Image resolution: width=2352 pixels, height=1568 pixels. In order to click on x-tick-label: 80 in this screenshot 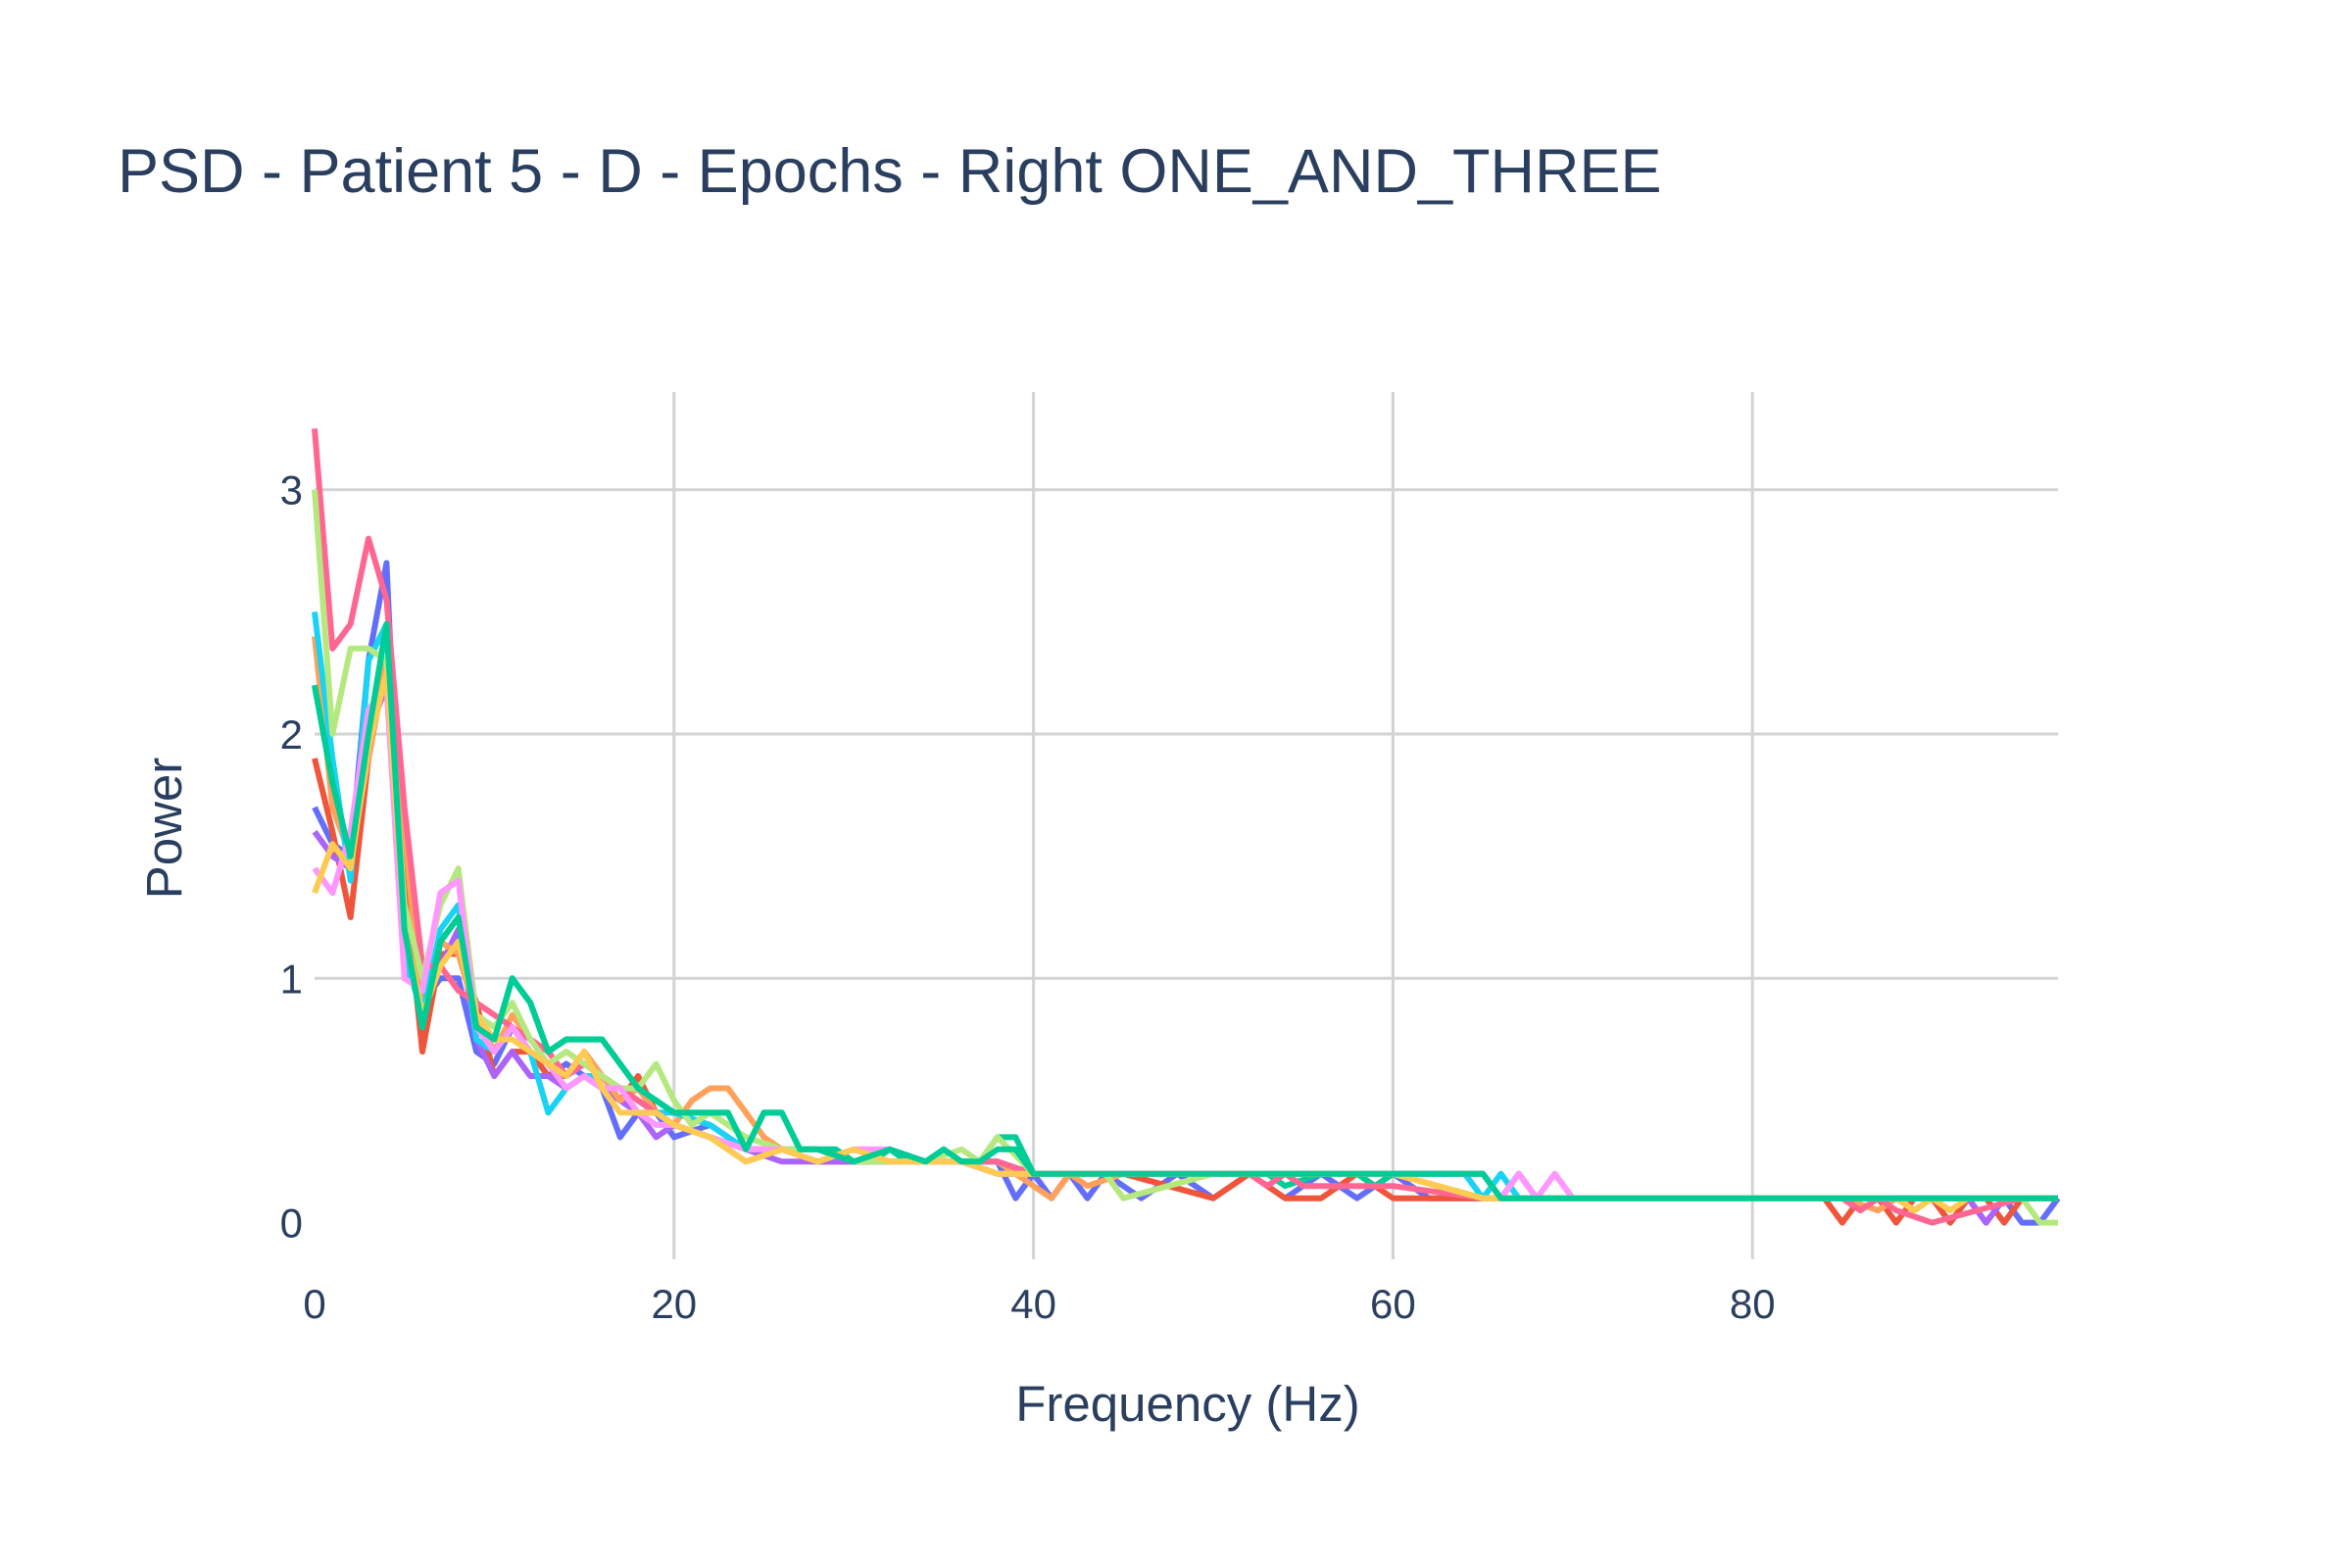, I will do `click(1753, 1304)`.